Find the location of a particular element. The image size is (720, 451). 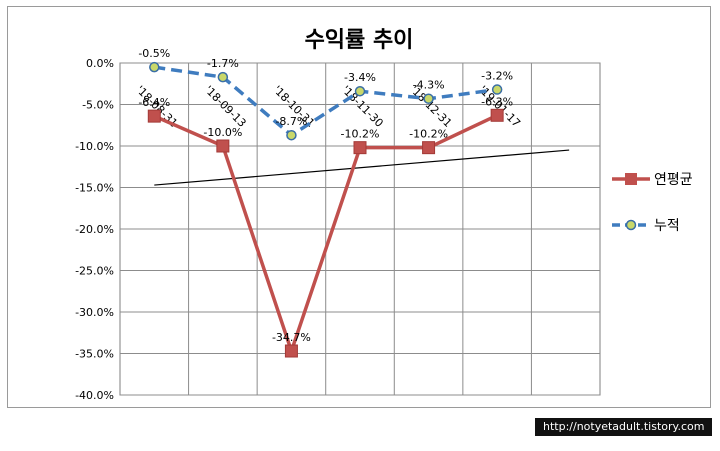

x-tick-label-1: '18-09-13 is located at coordinates (225, 106).